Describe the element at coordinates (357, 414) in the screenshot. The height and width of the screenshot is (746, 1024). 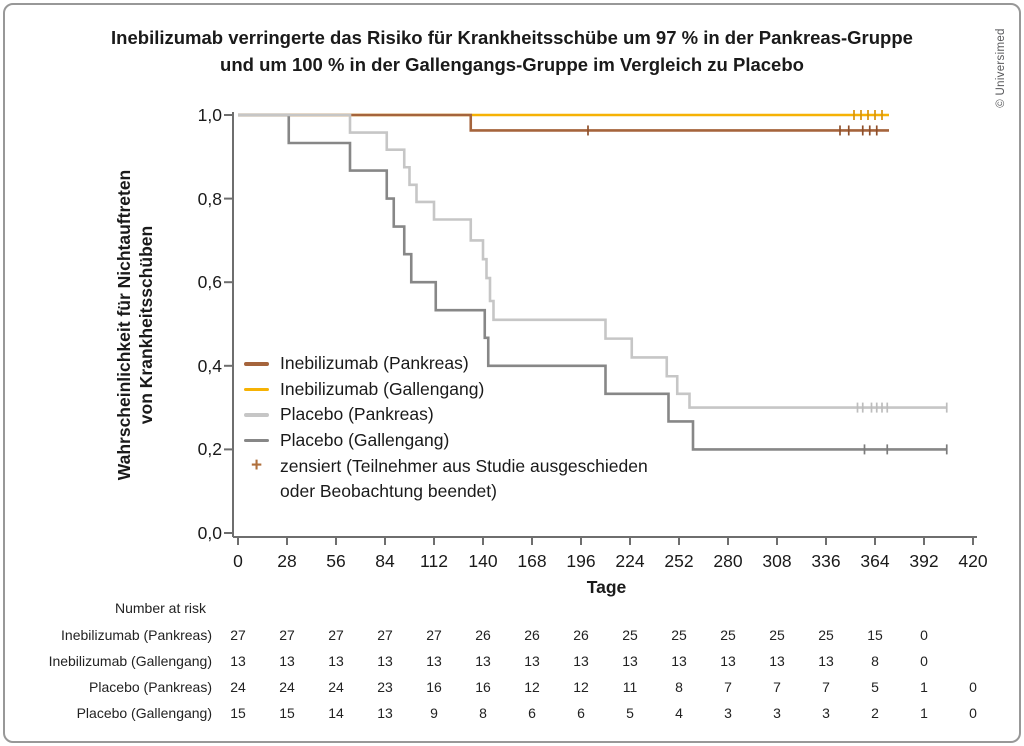
I see `legend-label: Placebo (Pankreas)` at that location.